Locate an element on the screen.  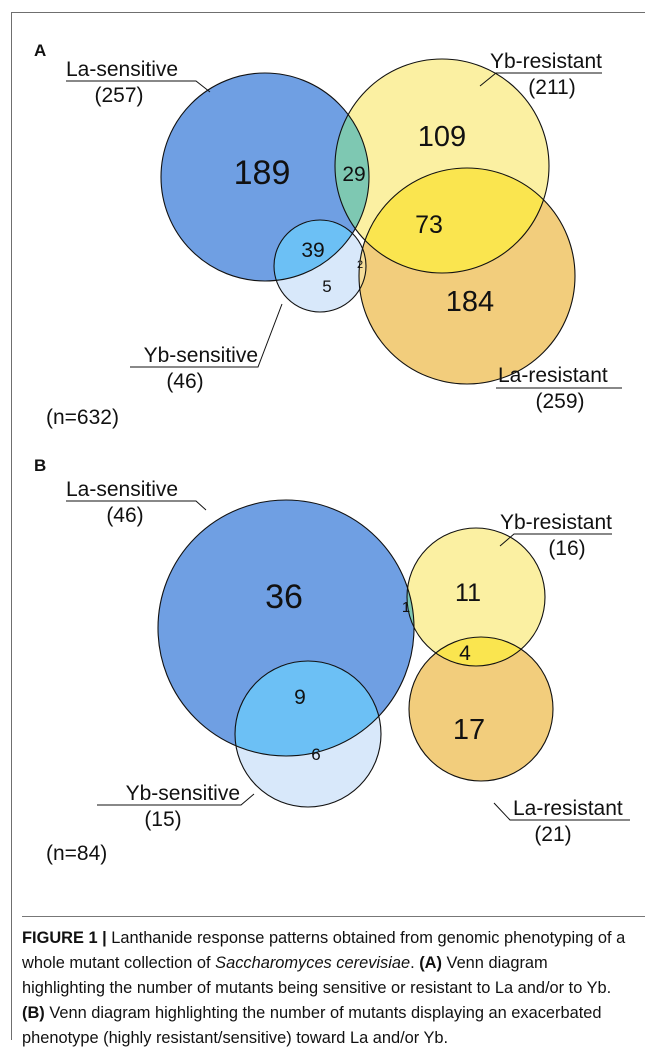
caption-text-2: . is located at coordinates (415, 963).